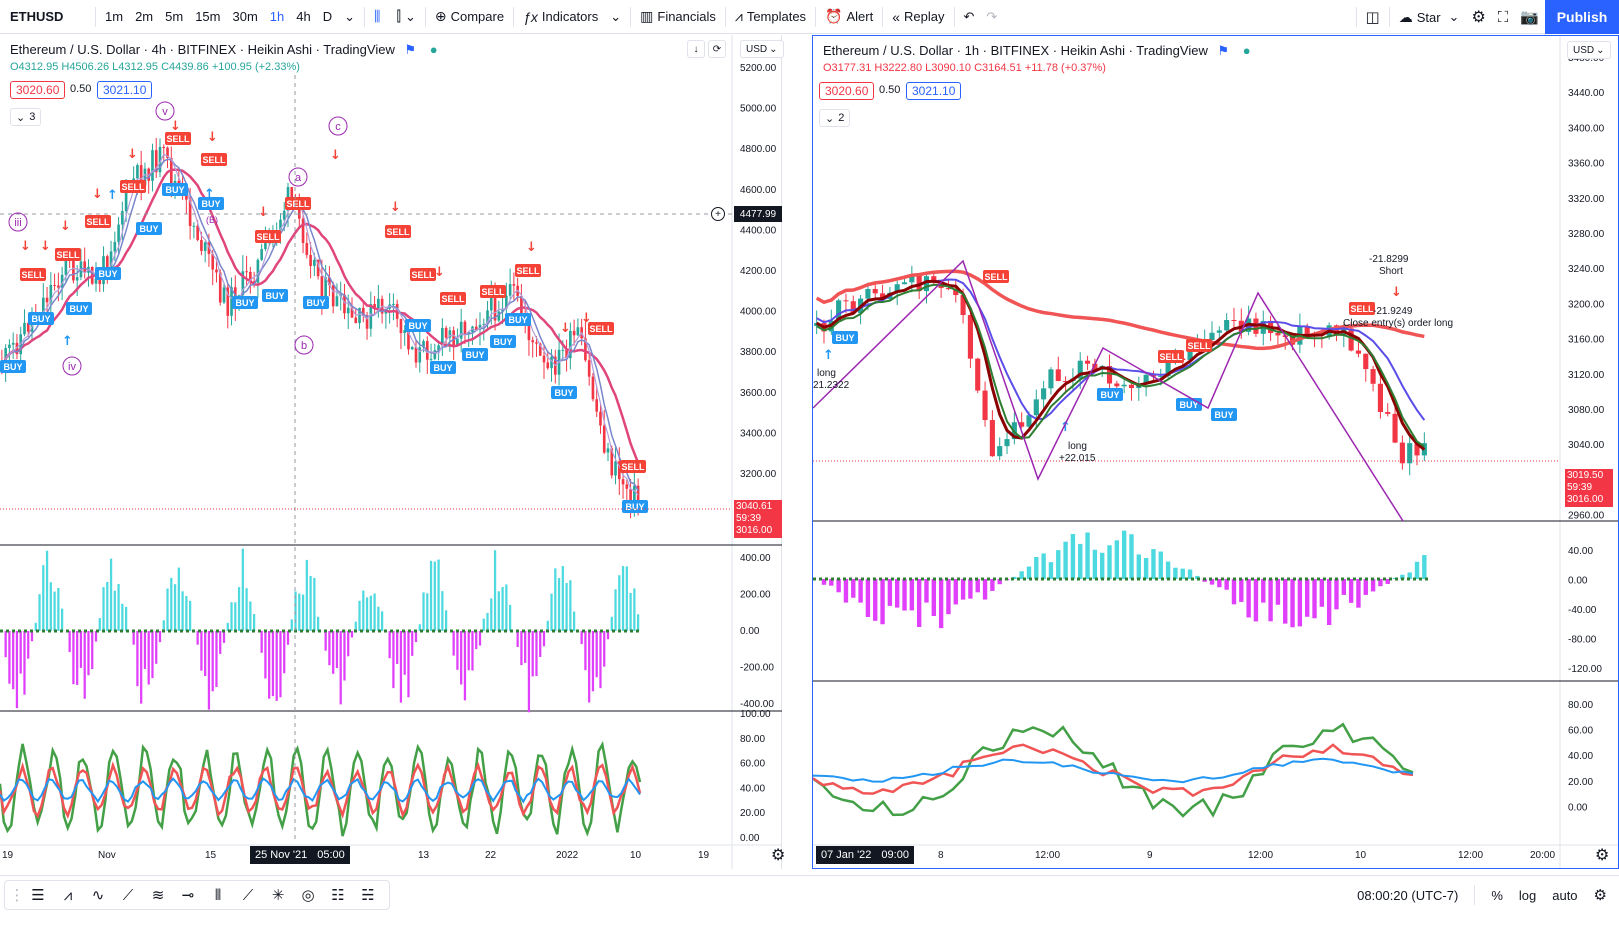 Image resolution: width=1619 pixels, height=932 pixels. What do you see at coordinates (68, 895) in the screenshot?
I see `zigzag-tool-icon: ⩘` at bounding box center [68, 895].